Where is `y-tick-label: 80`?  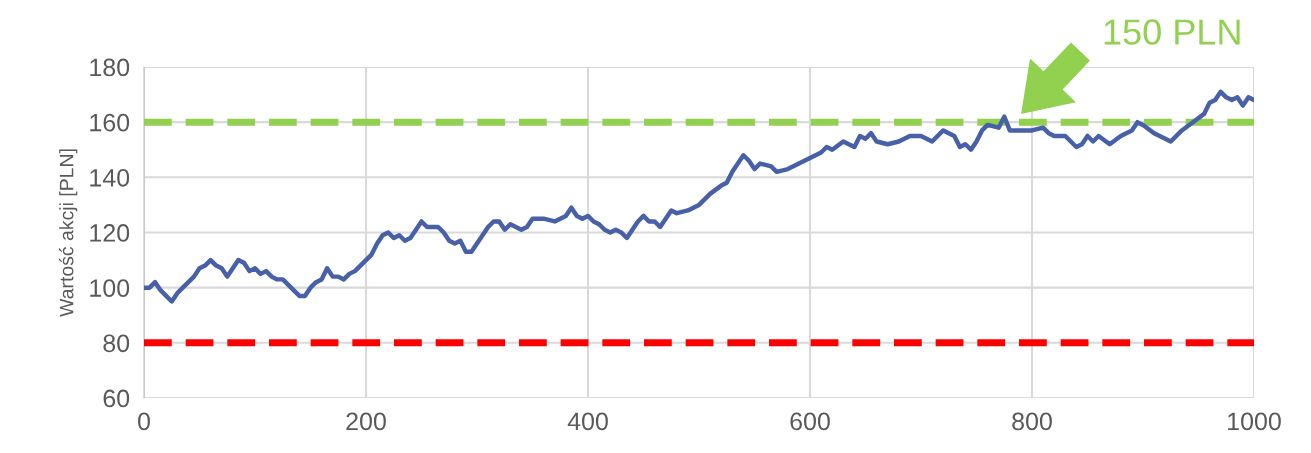 y-tick-label: 80 is located at coordinates (116, 343).